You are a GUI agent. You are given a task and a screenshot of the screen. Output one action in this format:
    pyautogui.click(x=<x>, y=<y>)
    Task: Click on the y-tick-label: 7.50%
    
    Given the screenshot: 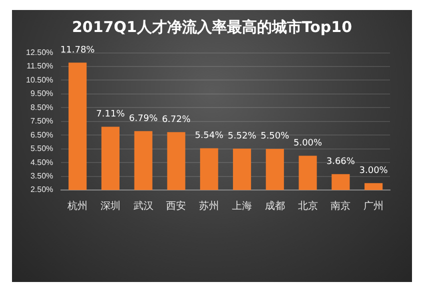 What is the action you would take?
    pyautogui.click(x=42, y=121)
    